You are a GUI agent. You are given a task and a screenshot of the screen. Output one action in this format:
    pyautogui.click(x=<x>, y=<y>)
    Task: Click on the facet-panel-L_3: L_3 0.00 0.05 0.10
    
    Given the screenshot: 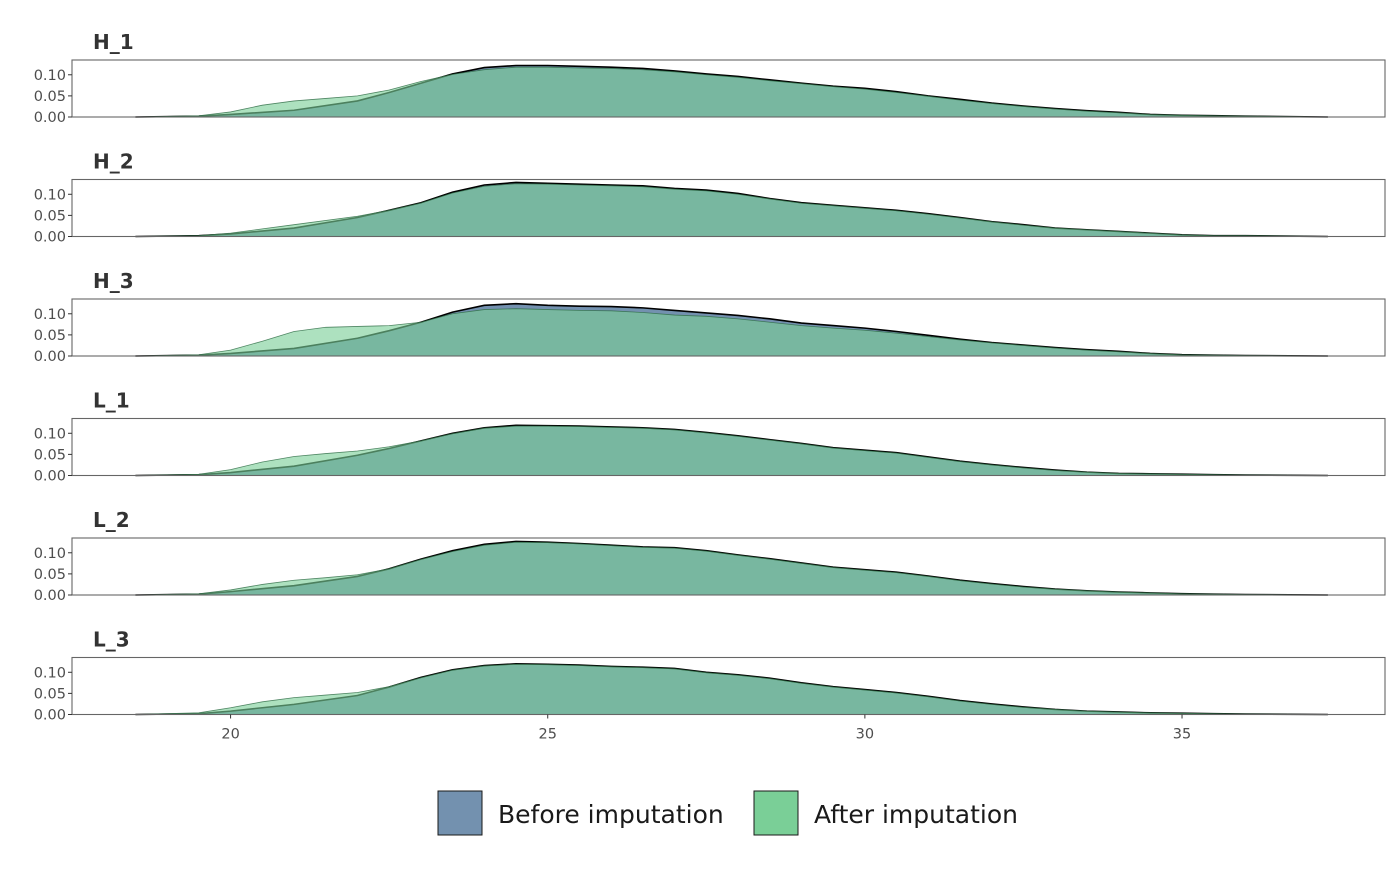 What is the action you would take?
    pyautogui.click(x=710, y=676)
    